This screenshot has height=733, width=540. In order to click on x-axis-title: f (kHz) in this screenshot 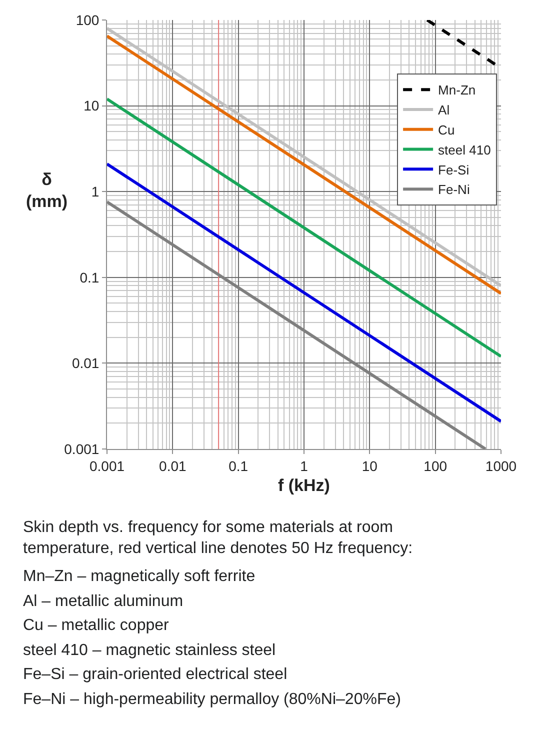, I will do `click(304, 486)`.